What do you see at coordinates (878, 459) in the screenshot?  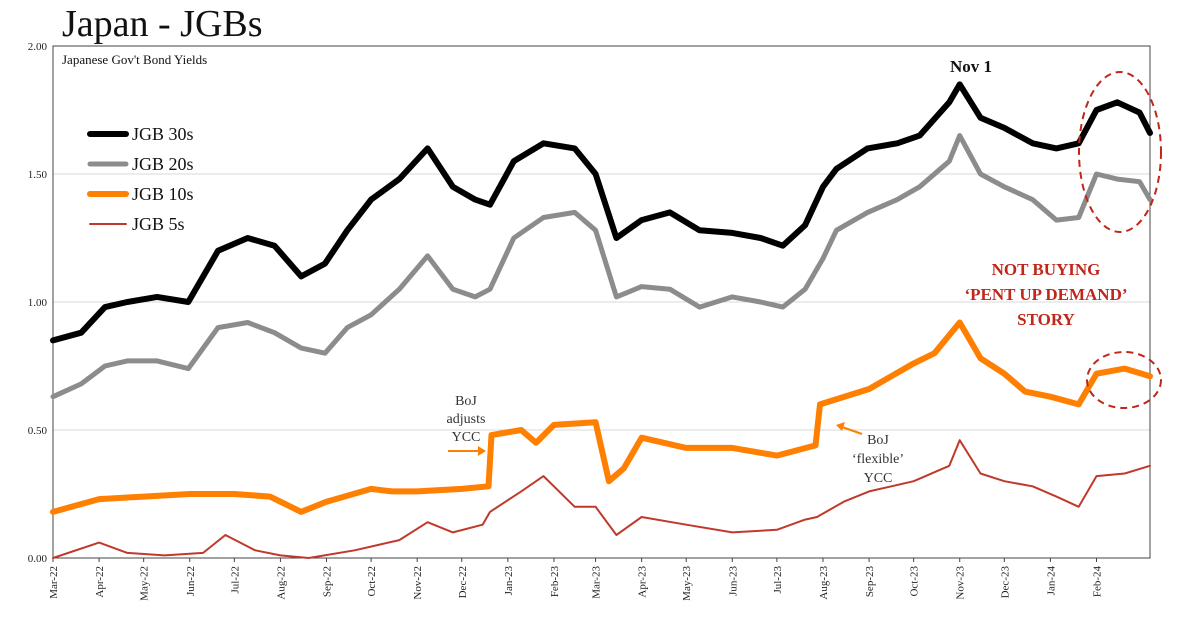 I see `boj-flexible-line-2: ‘flexible’` at bounding box center [878, 459].